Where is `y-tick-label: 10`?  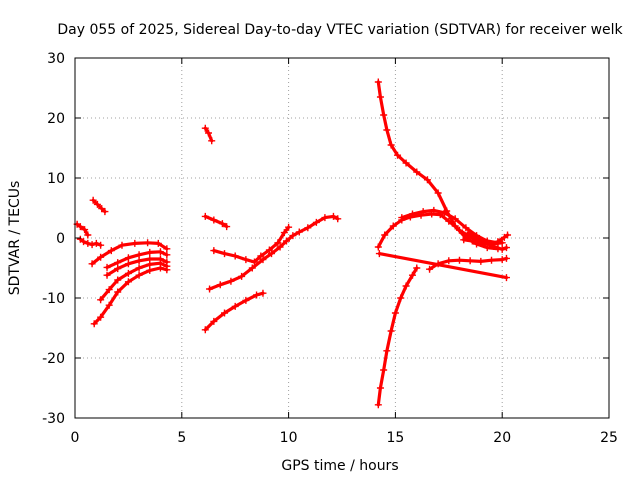 y-tick-label: 10 is located at coordinates (56, 179).